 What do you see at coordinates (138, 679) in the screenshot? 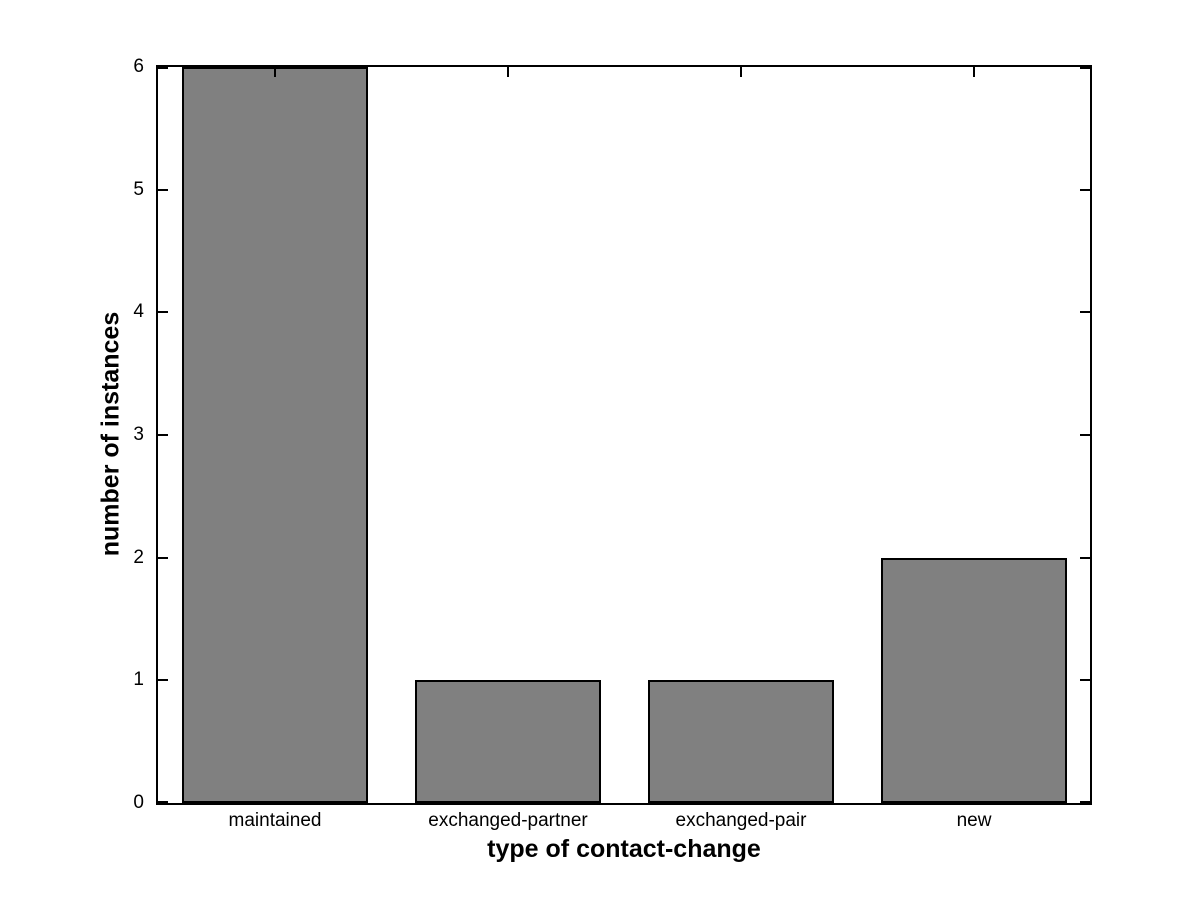
I see `y-tick-label-1: 1` at bounding box center [138, 679].